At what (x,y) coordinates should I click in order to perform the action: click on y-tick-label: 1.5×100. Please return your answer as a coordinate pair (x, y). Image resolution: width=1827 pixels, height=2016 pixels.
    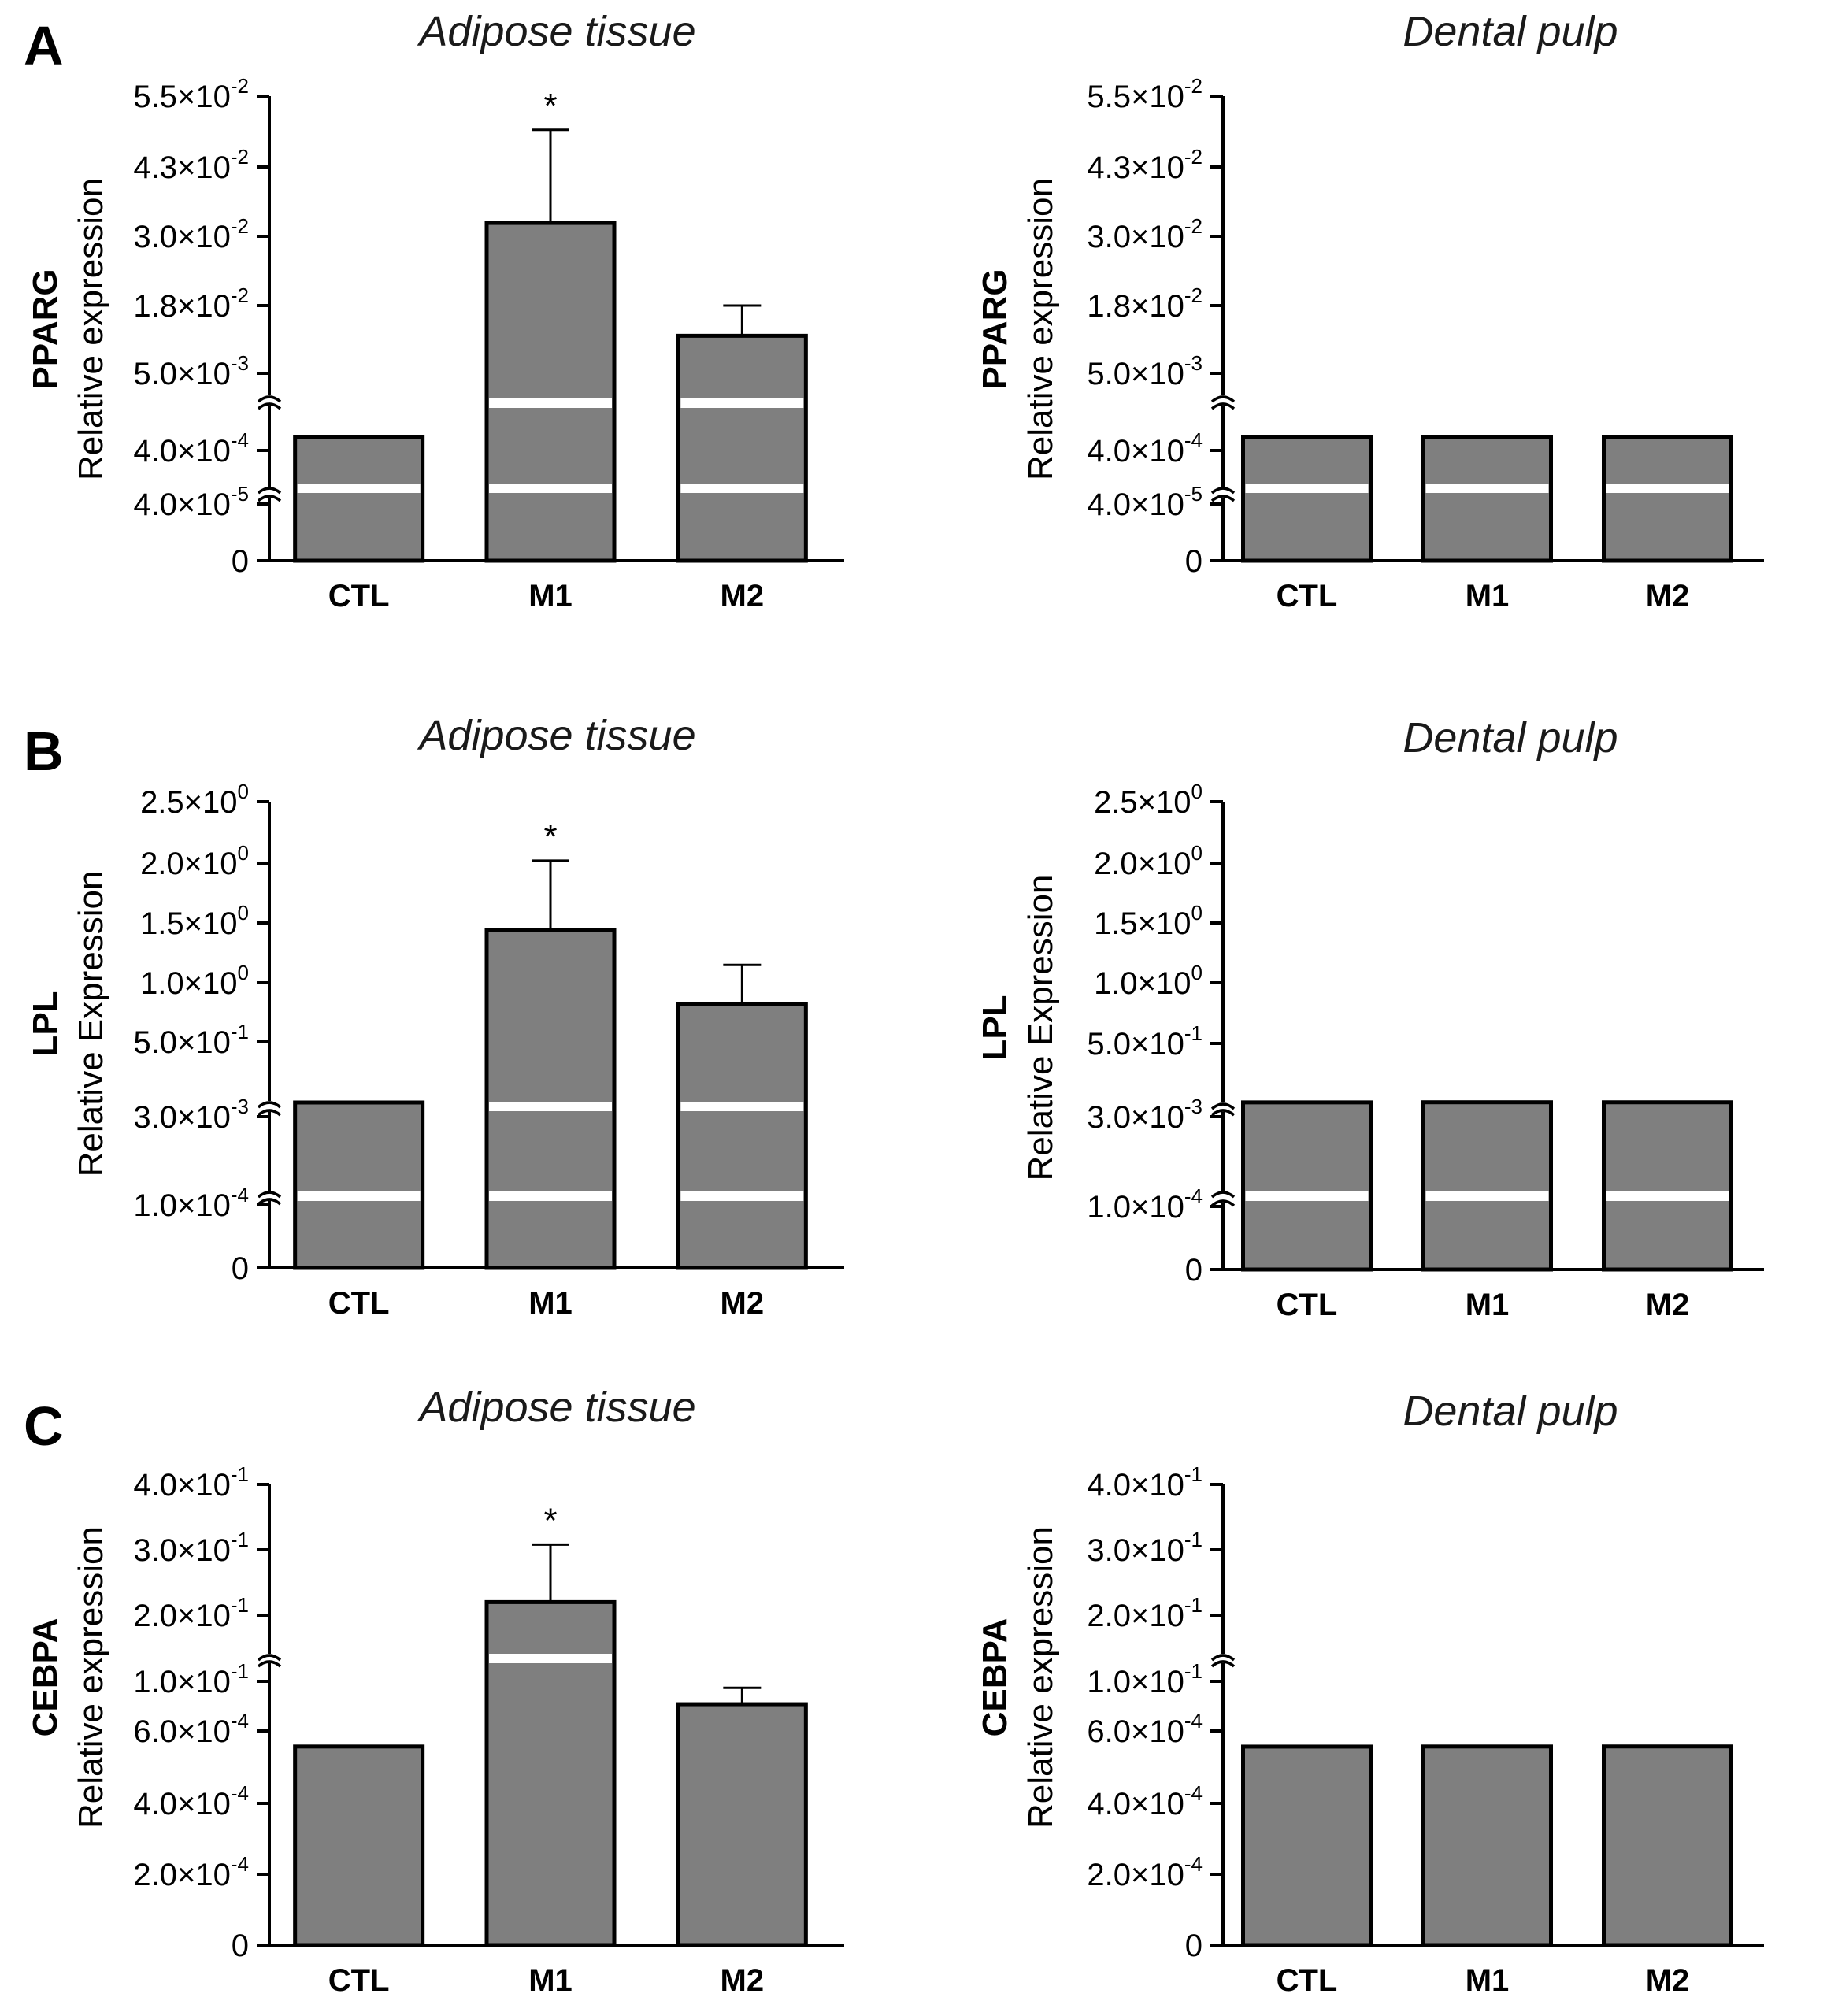
    Looking at the image, I should click on (194, 921).